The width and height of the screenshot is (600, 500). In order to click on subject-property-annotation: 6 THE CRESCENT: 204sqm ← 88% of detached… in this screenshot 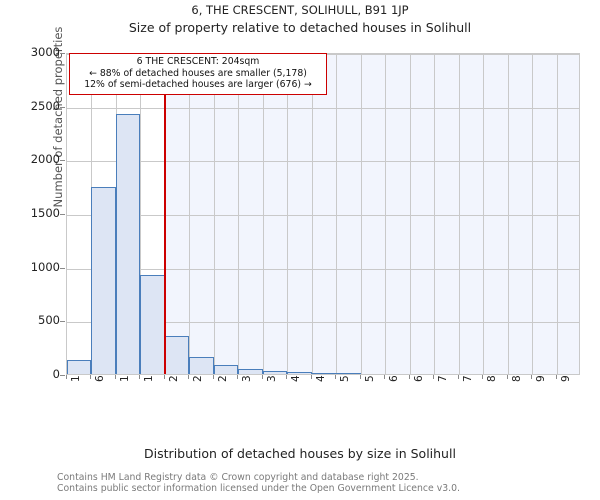, I will do `click(198, 74)`.